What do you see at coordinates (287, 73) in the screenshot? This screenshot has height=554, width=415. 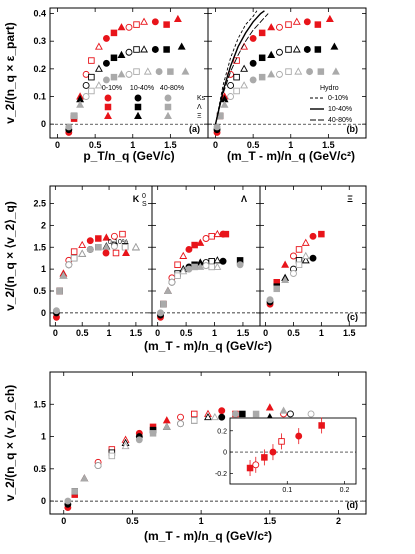 I see `panel-b-frame` at bounding box center [287, 73].